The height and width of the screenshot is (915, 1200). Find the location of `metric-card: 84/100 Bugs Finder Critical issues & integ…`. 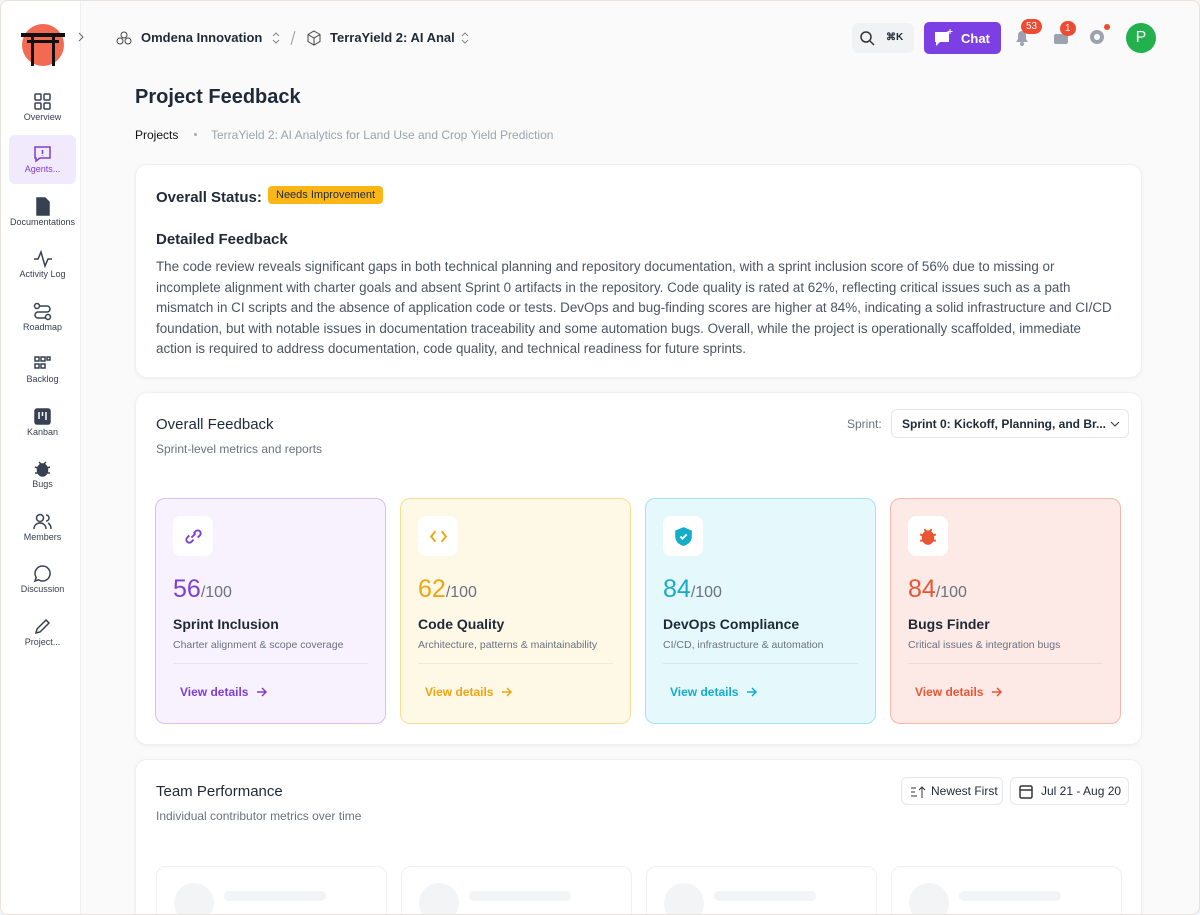

metric-card: 84/100 Bugs Finder Critical issues & integ… is located at coordinates (1005, 611).